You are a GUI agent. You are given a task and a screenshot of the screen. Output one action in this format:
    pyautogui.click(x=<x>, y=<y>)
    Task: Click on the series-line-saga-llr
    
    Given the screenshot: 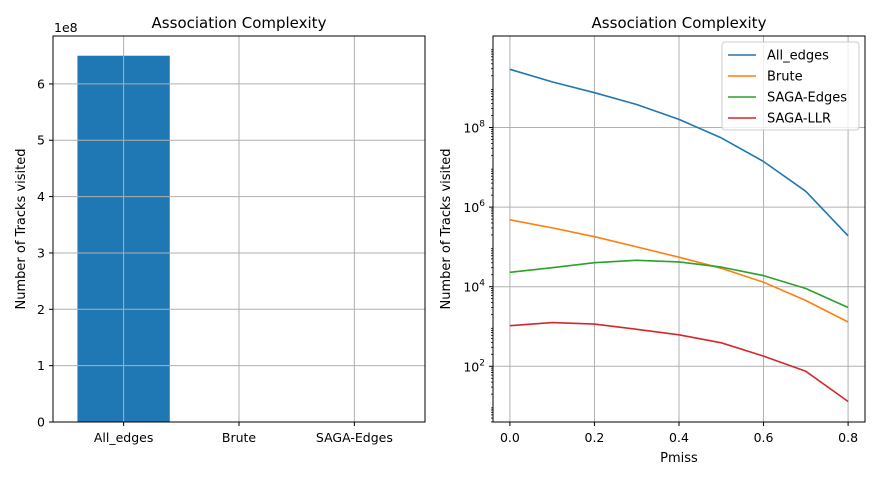 What is the action you would take?
    pyautogui.click(x=679, y=362)
    